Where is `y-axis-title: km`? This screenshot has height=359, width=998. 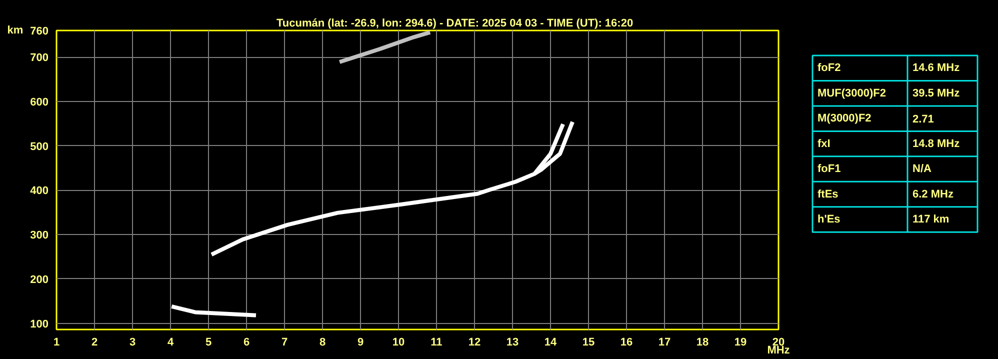
y-axis-title: km is located at coordinates (15, 30).